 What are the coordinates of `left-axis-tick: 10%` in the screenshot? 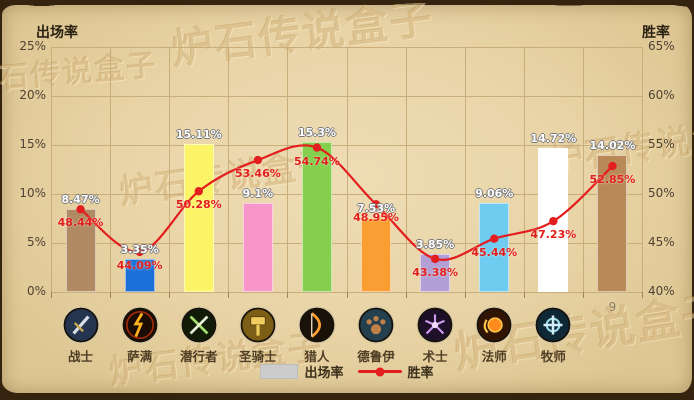 It's located at (32, 193).